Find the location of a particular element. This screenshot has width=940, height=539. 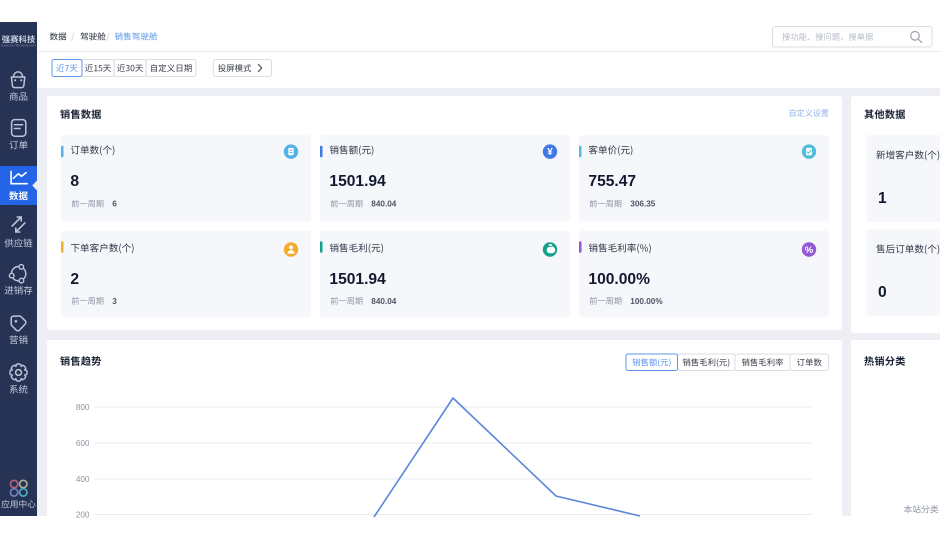

svg-text: 306.35 is located at coordinates (642, 204).